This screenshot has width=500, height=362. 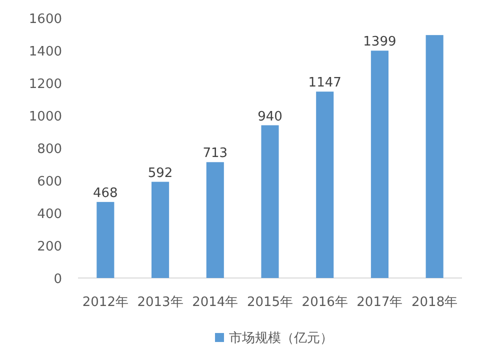 What do you see at coordinates (45, 19) in the screenshot?
I see `y-tick-label: 1600` at bounding box center [45, 19].